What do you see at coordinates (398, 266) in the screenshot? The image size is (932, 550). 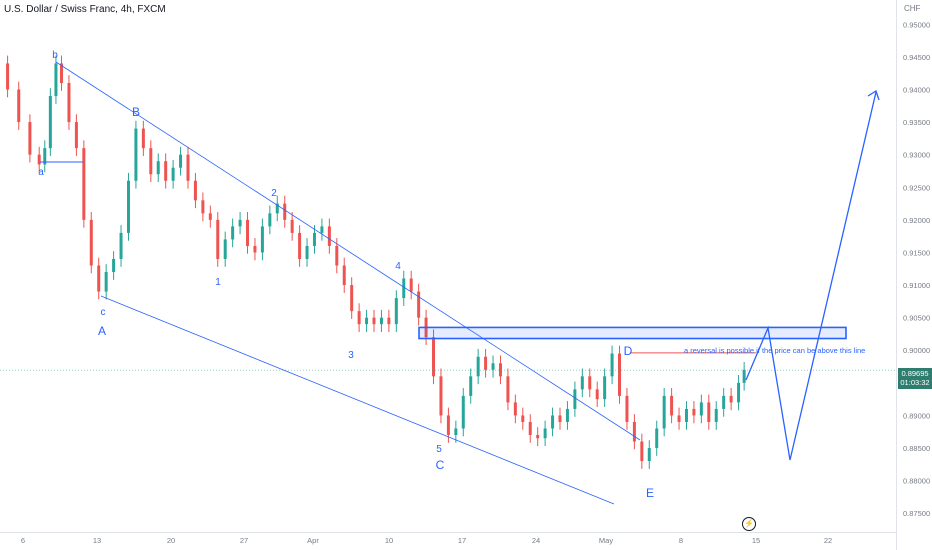 I see `wave-label: 4` at bounding box center [398, 266].